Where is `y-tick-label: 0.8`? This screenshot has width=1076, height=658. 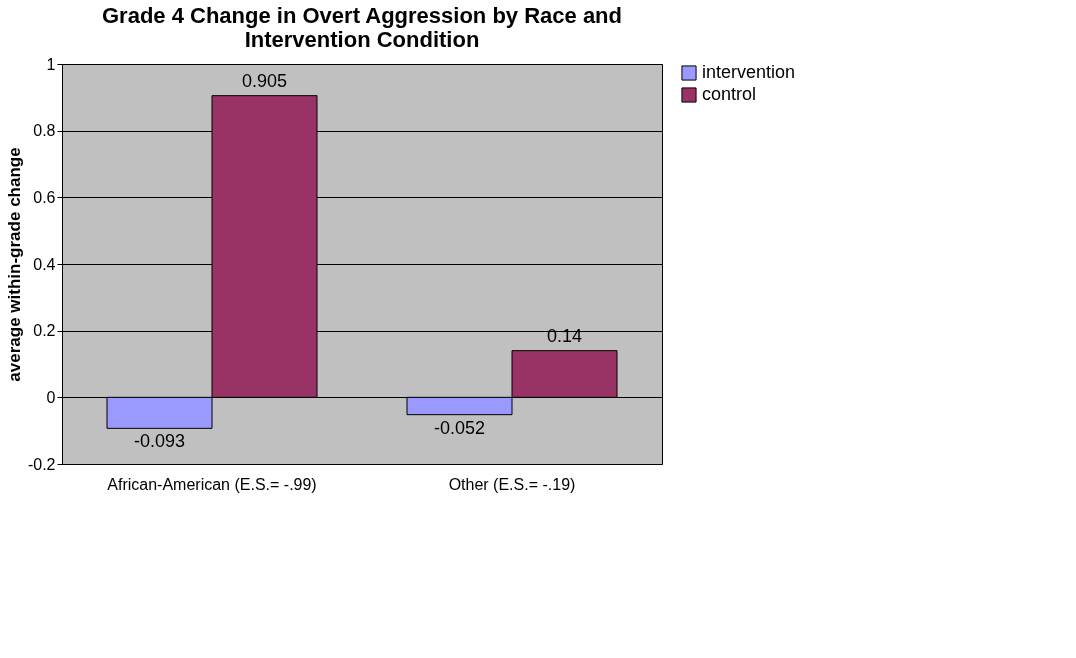 y-tick-label: 0.8 is located at coordinates (44, 131).